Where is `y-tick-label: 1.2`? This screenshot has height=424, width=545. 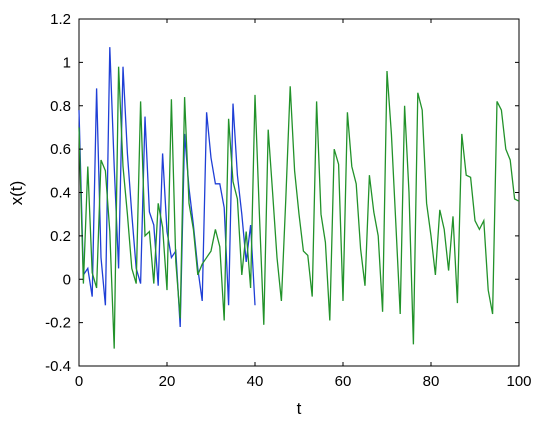 y-tick-label: 1.2 is located at coordinates (60, 19).